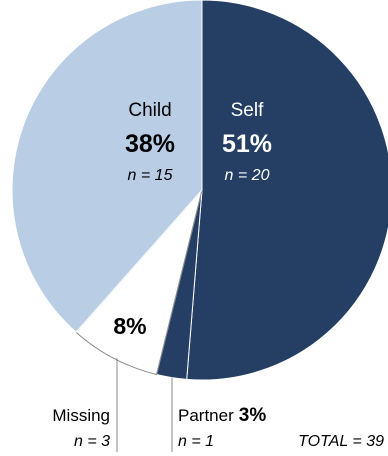 The image size is (388, 456). What do you see at coordinates (150, 144) in the screenshot?
I see `slice-percent-child: 38%` at bounding box center [150, 144].